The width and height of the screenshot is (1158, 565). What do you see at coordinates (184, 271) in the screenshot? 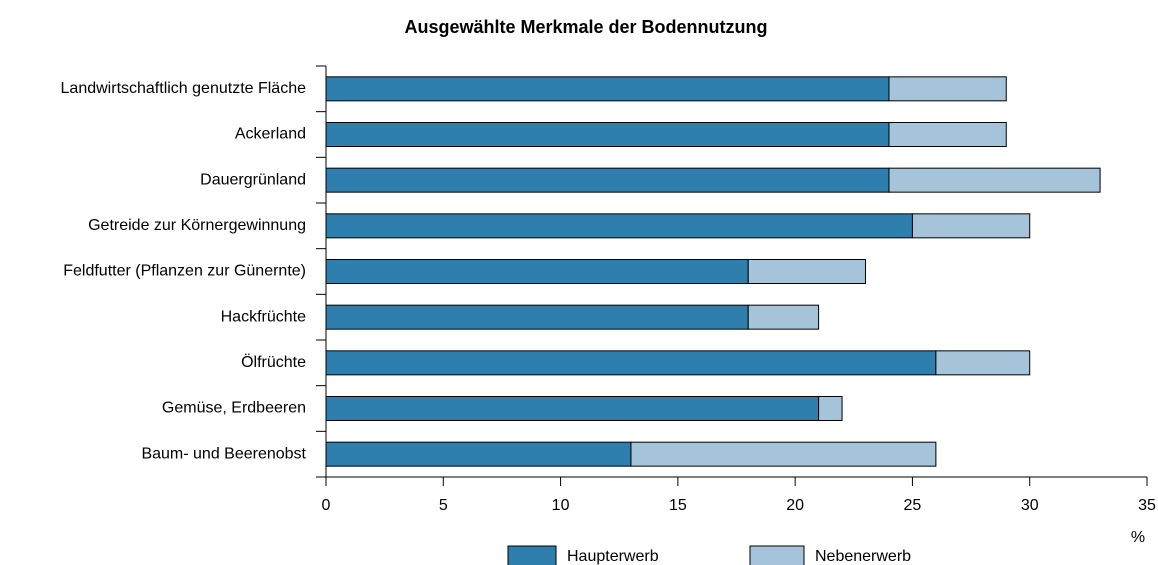
I see `y-tick-label: Feldfutter (Pflanzen zur Günernte)` at bounding box center [184, 271].